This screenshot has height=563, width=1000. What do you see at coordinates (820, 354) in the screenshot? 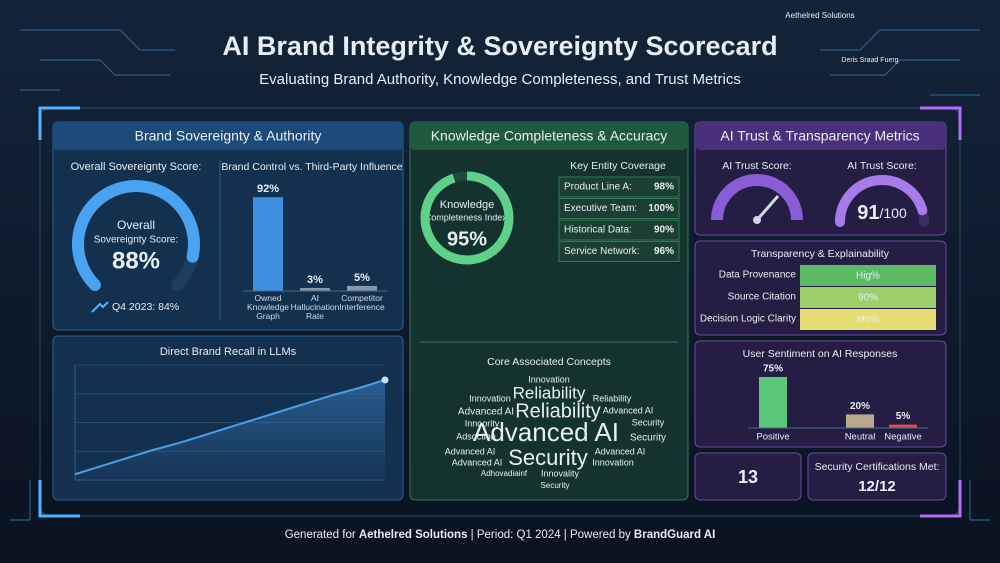
I see `chart-title: User Sentiment on AI Responses` at bounding box center [820, 354].